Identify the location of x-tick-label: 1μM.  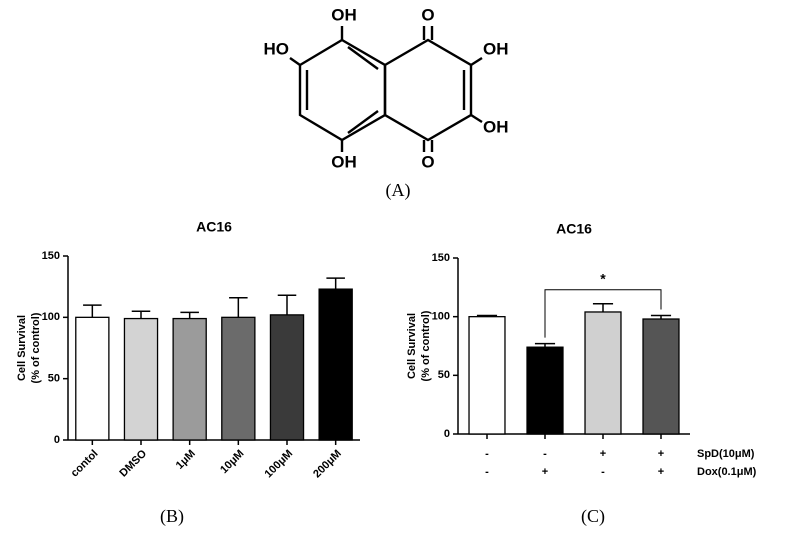
(186, 460).